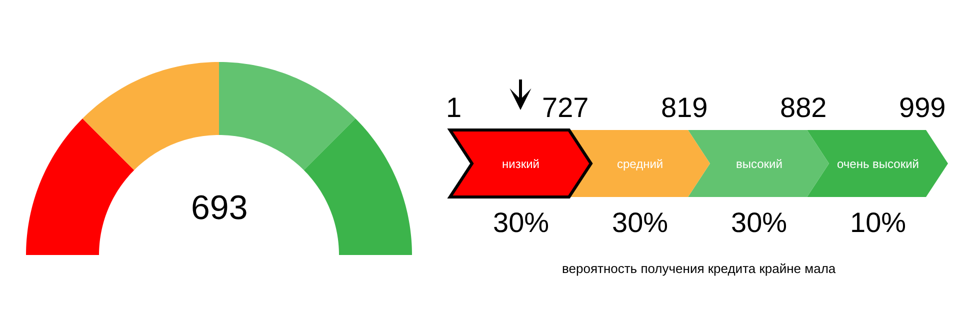 The height and width of the screenshot is (332, 971). I want to click on category-label: очень высокий, so click(878, 164).